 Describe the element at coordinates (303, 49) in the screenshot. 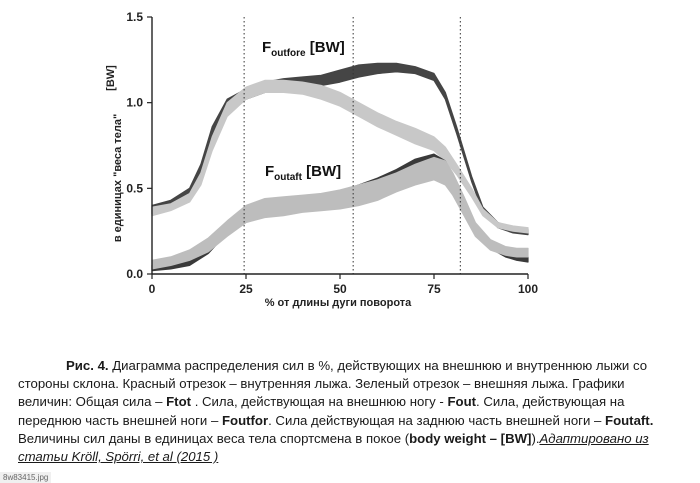

I see `annotation-foutfore: Foutfore [BW]` at that location.